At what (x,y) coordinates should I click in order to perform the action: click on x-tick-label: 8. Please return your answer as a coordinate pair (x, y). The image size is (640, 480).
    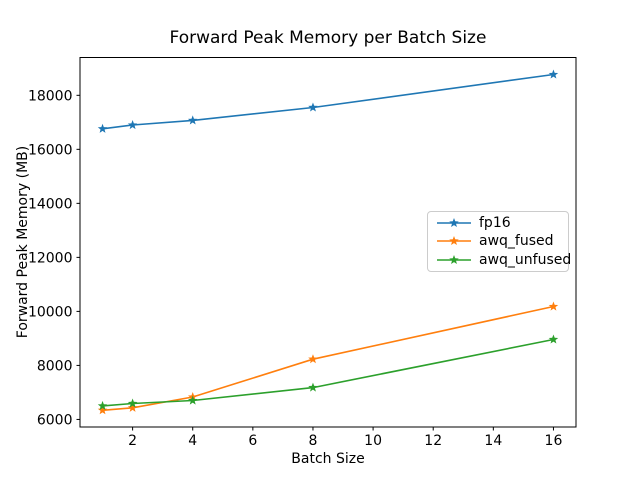
    Looking at the image, I should click on (313, 441).